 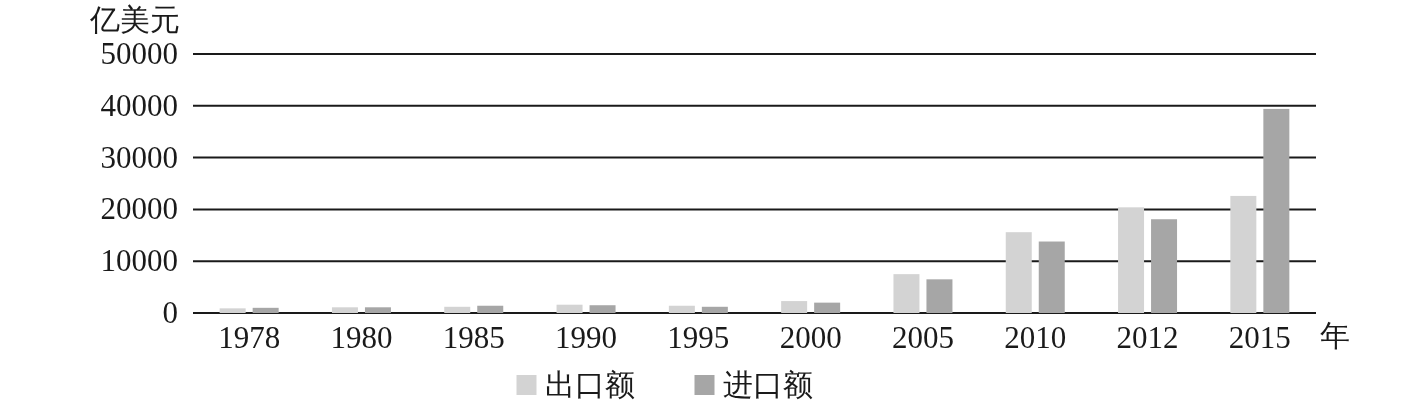 What do you see at coordinates (586, 337) in the screenshot?
I see `x-tick-label: 1990` at bounding box center [586, 337].